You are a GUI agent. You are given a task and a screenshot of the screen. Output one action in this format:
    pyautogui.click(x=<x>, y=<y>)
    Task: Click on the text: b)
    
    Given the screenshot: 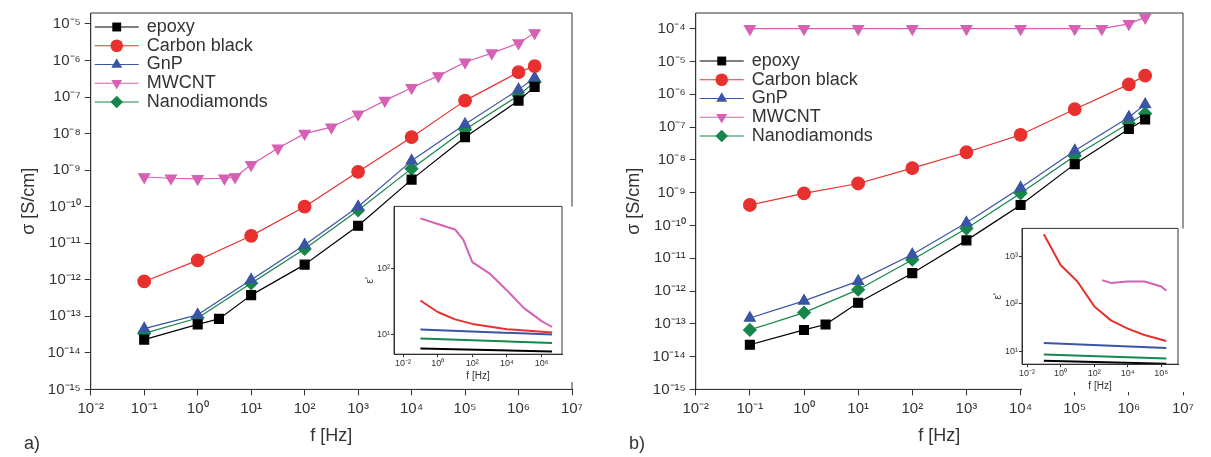 What is the action you would take?
    pyautogui.click(x=637, y=443)
    